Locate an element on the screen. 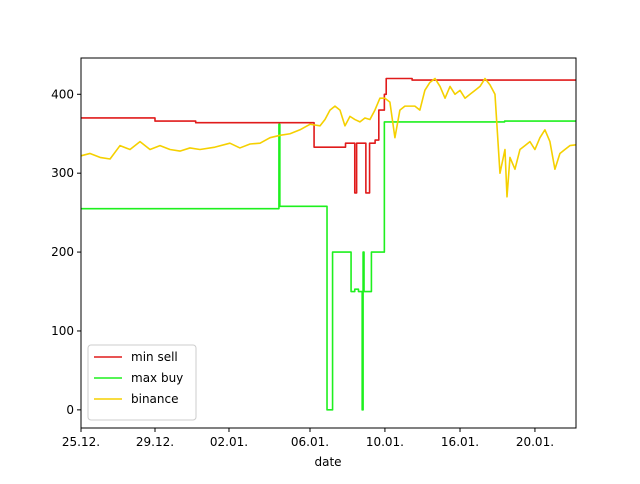  legend-label: max buy is located at coordinates (157, 378).